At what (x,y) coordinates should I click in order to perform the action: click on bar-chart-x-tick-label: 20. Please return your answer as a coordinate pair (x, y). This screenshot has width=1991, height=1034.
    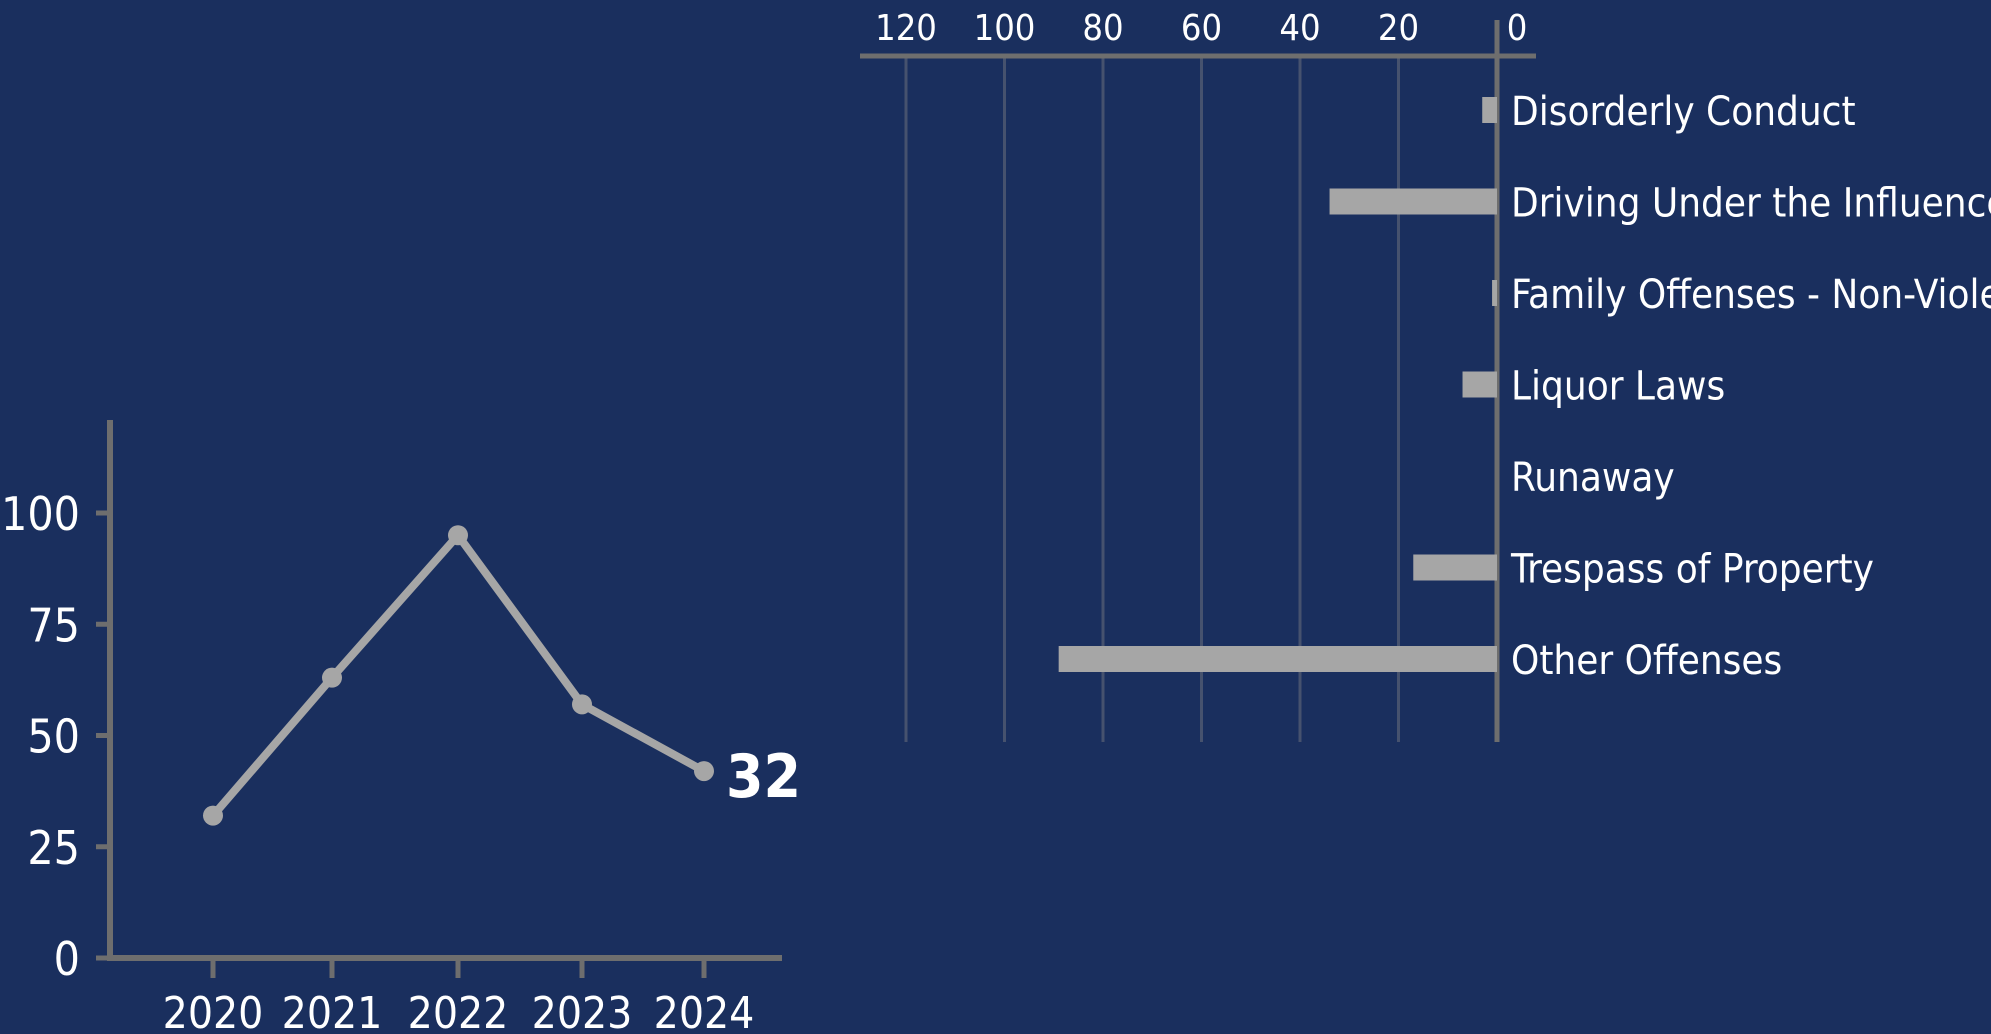
    Looking at the image, I should click on (1398, 28).